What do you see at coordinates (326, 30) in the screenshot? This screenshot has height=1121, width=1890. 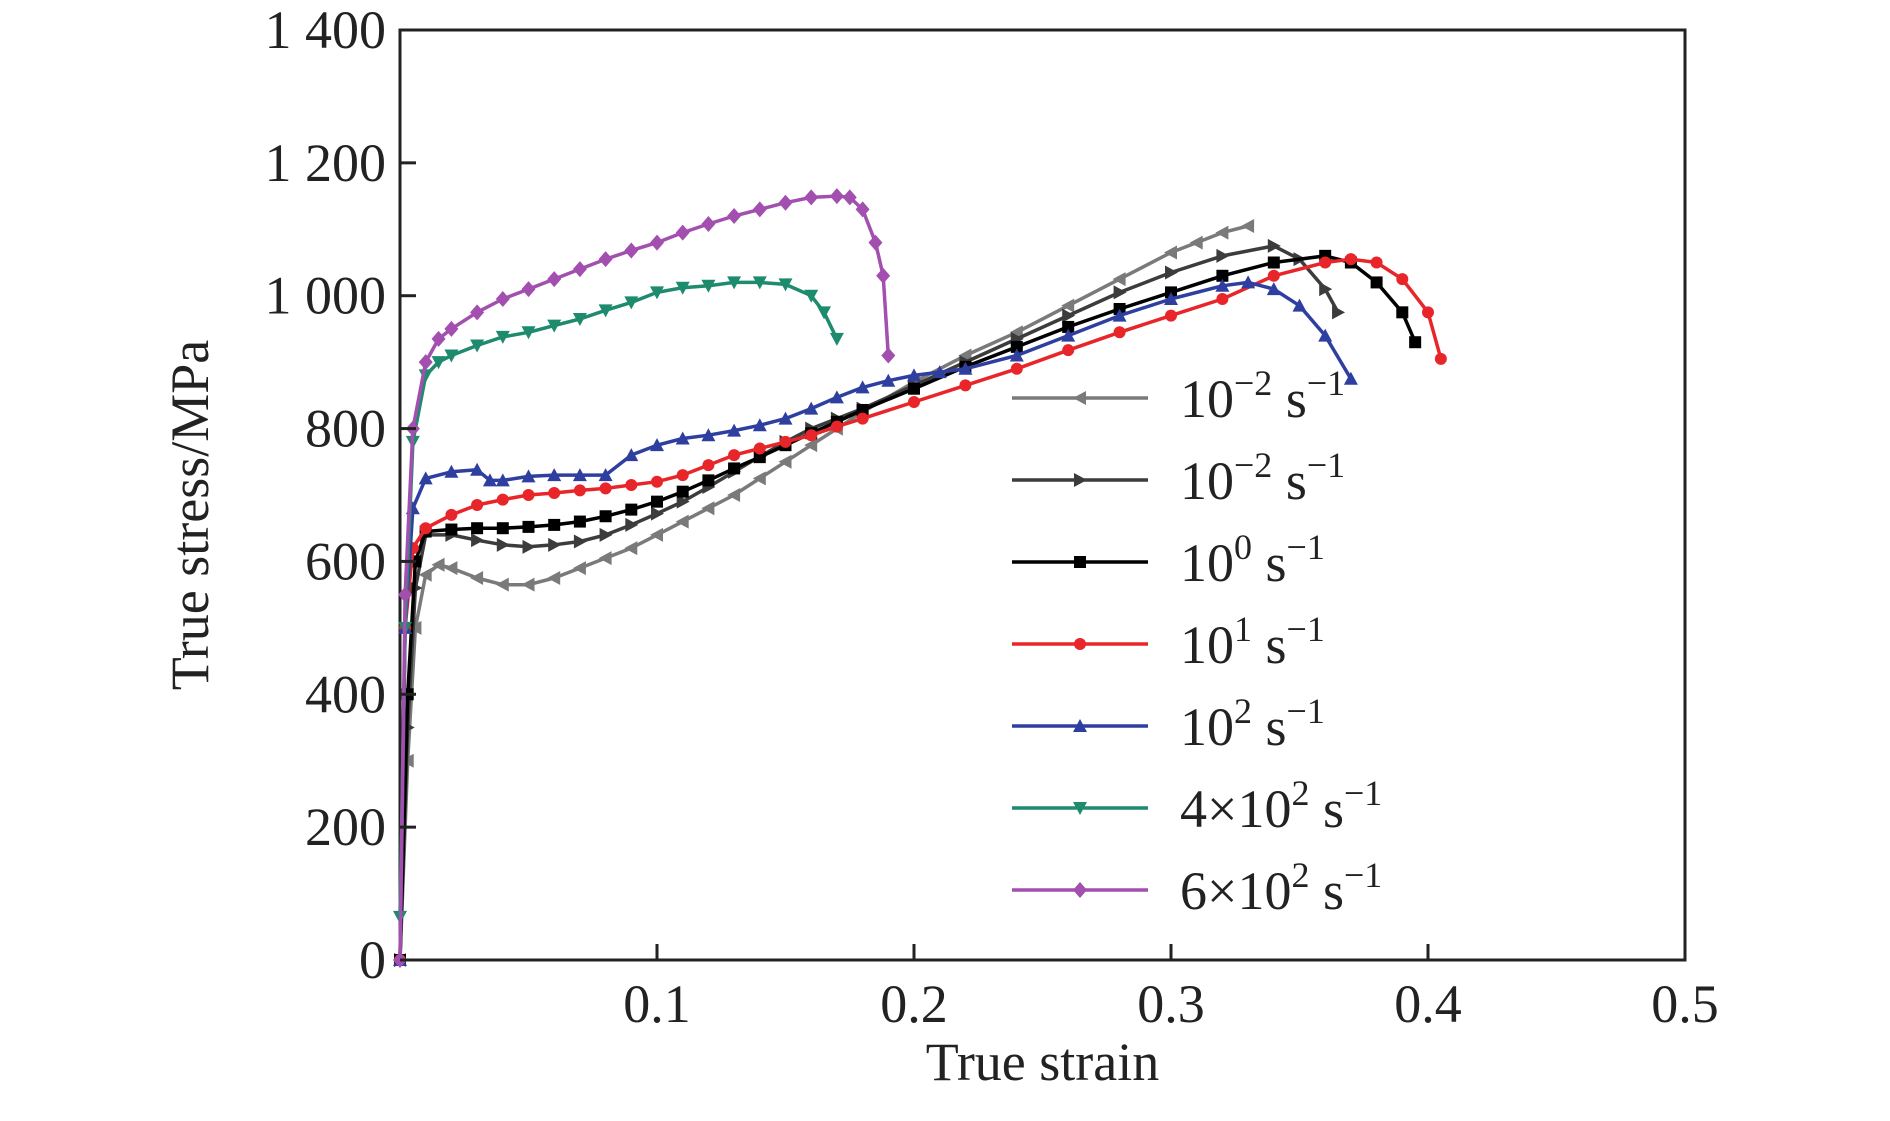 I see `y-tick-label: 1 400` at bounding box center [326, 30].